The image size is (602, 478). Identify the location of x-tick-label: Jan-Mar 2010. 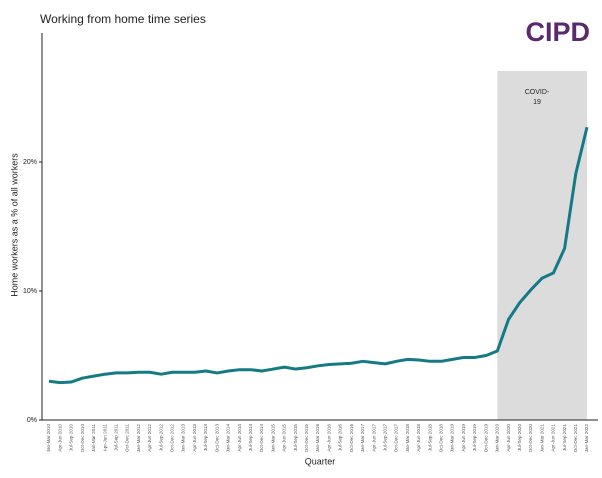
(48, 438).